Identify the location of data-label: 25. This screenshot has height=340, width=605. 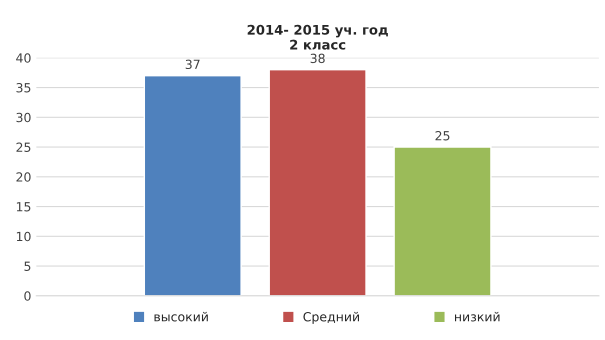
(442, 135).